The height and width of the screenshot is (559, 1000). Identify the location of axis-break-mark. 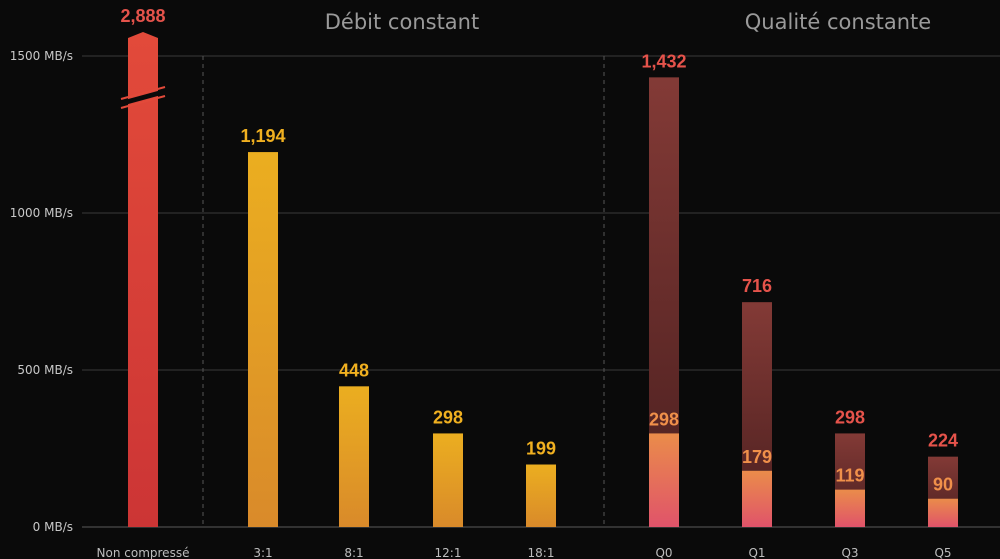
(143, 97).